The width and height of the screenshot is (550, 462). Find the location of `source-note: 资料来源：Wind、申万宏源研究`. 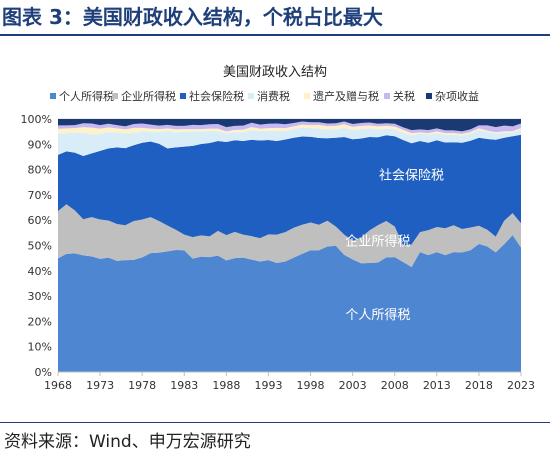

source-note: 资料来源：Wind、申万宏源研究 is located at coordinates (127, 442).